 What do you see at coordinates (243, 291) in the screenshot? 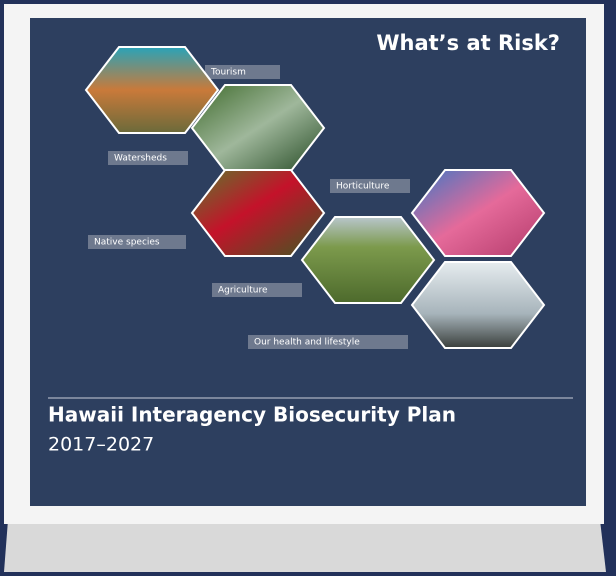
I see `hexagon-label: Agriculture` at bounding box center [243, 291].